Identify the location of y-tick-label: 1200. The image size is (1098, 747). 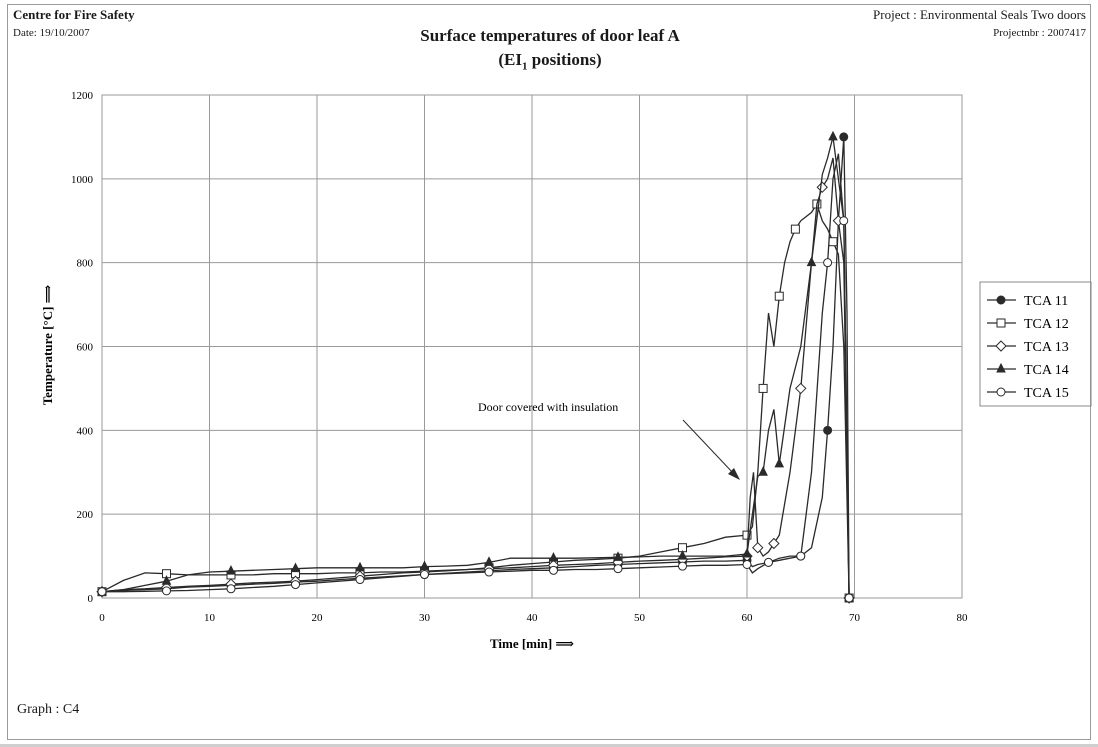
(82, 96).